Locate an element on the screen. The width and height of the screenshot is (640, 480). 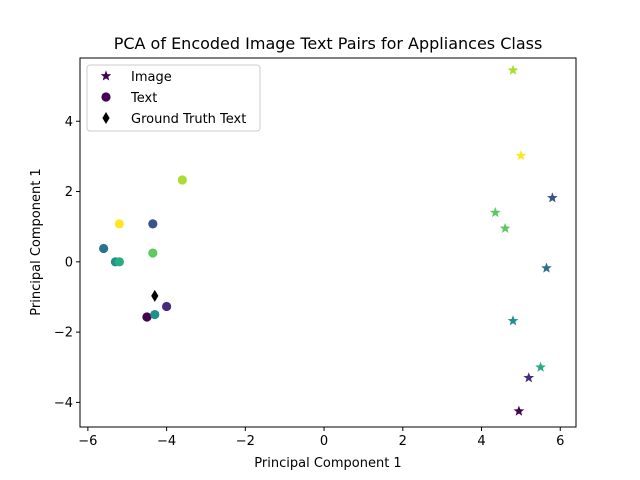
y-tick-label: −4 is located at coordinates (63, 403).